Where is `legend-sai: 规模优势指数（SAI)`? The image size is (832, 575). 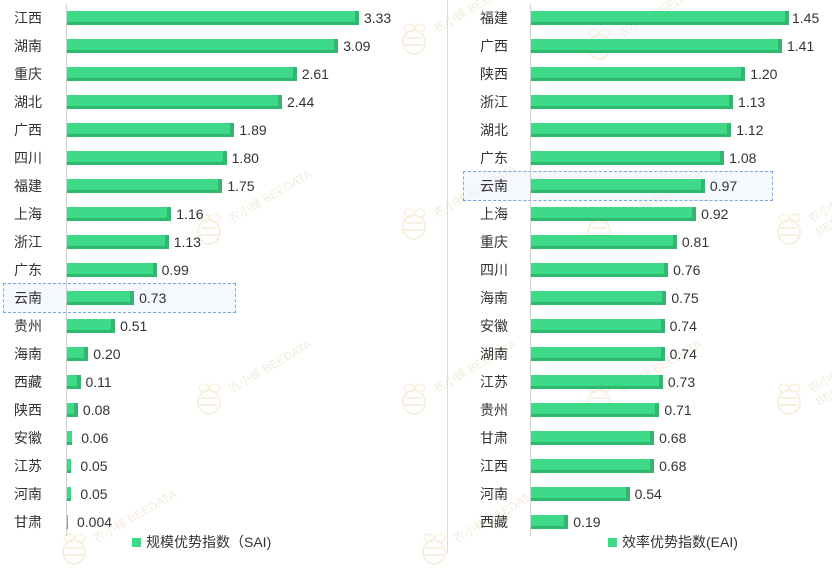 legend-sai: 规模优势指数（SAI) is located at coordinates (201, 542).